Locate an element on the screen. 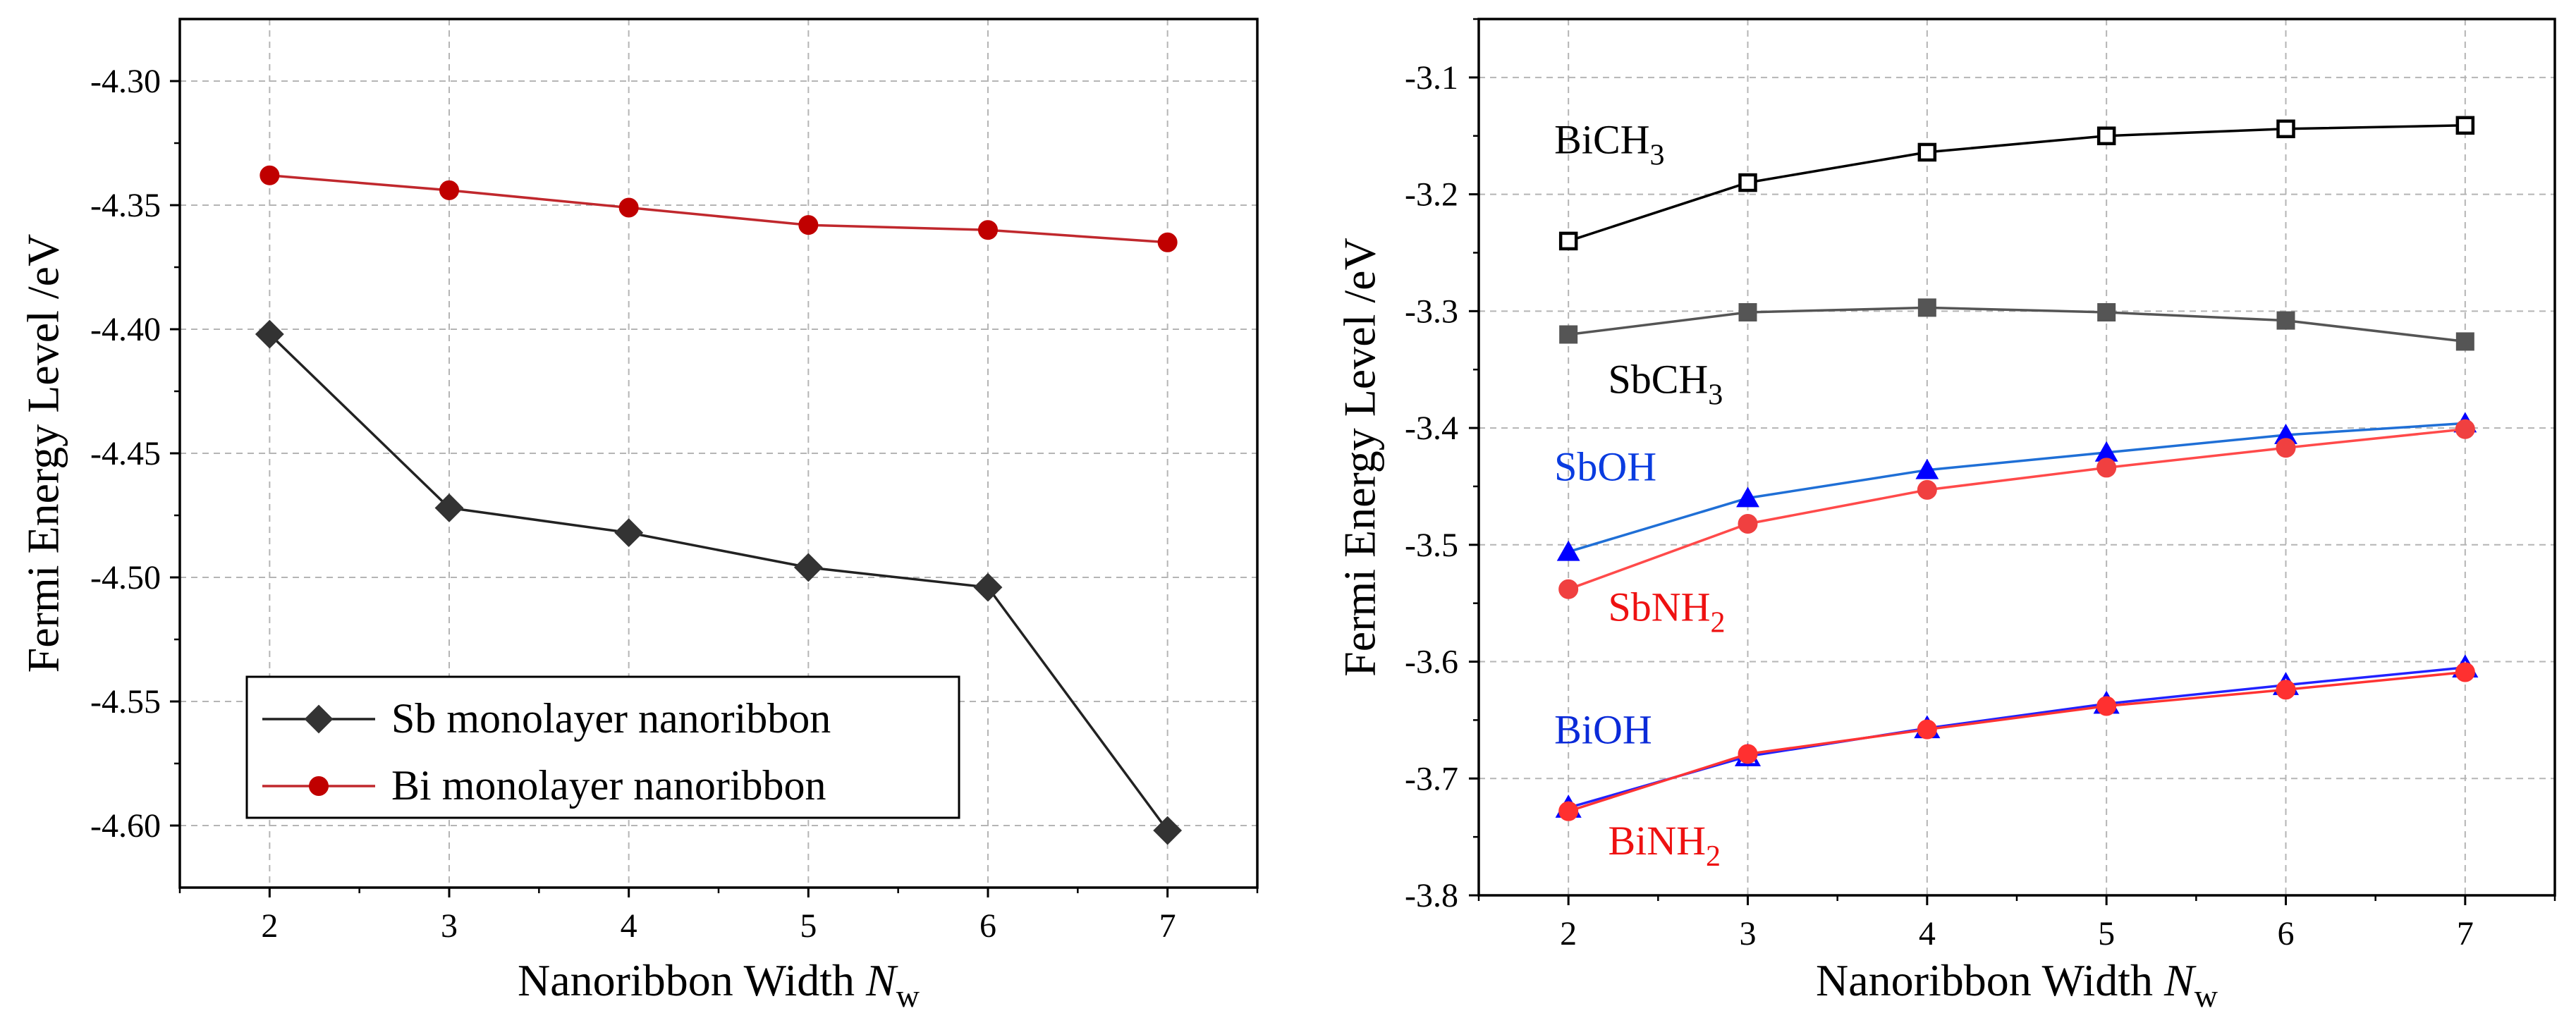 This screenshot has width=2576, height=1018. legend-label: Bi monolayer nanoribbon is located at coordinates (608, 785).